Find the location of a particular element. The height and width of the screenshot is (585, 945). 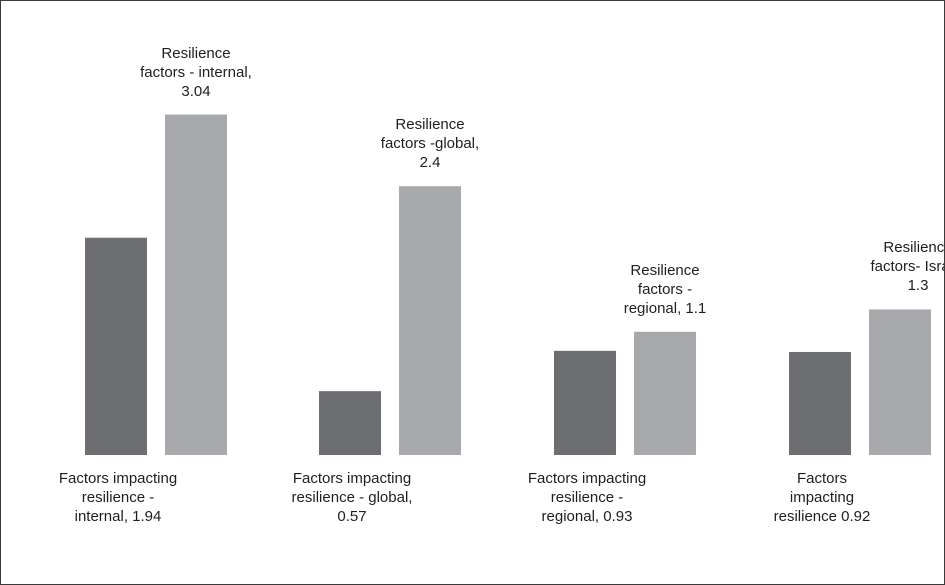

label-resilience-1-line: 3.04 is located at coordinates (196, 91).